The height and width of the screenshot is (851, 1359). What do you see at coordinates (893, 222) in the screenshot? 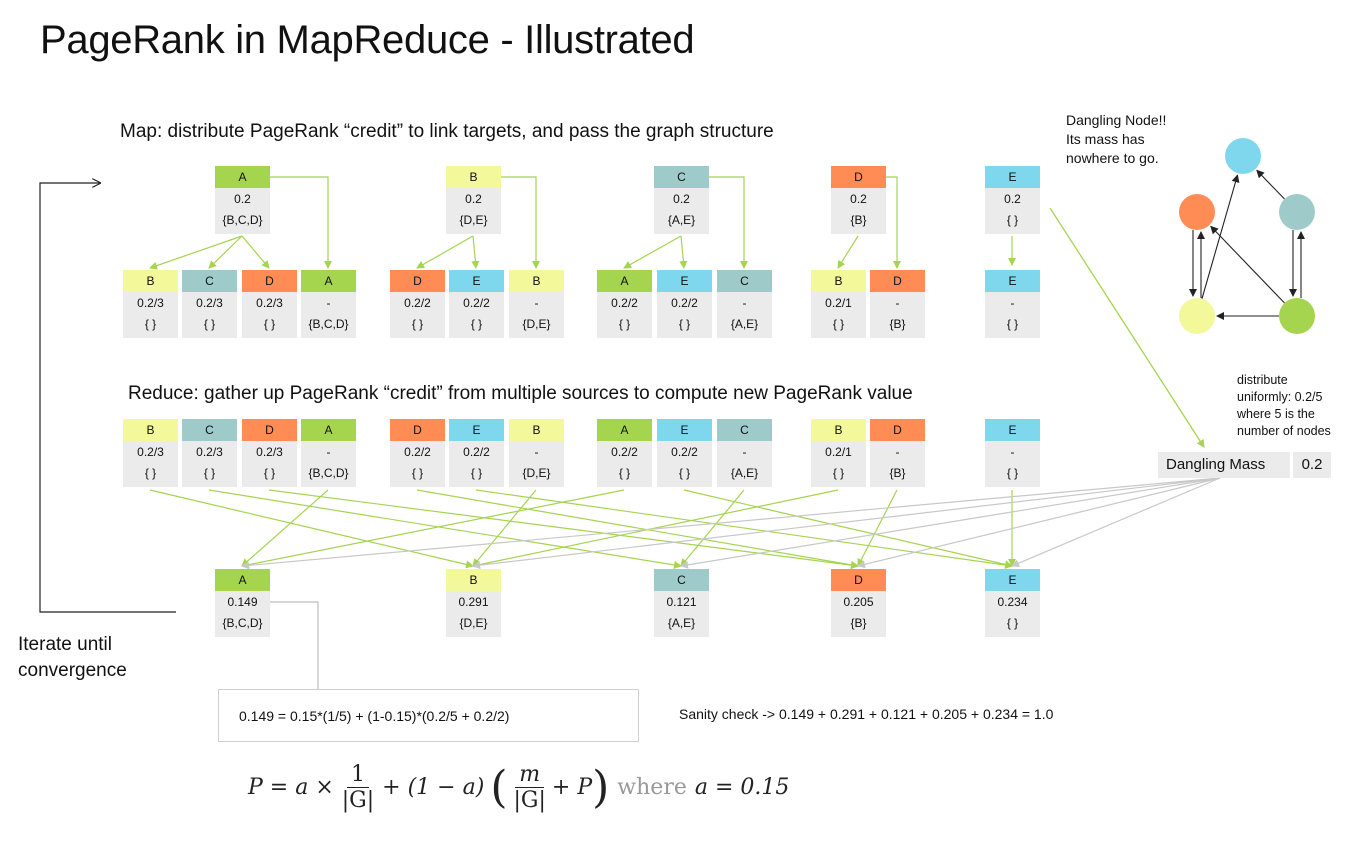
I see `map-structure-arrow` at bounding box center [893, 222].